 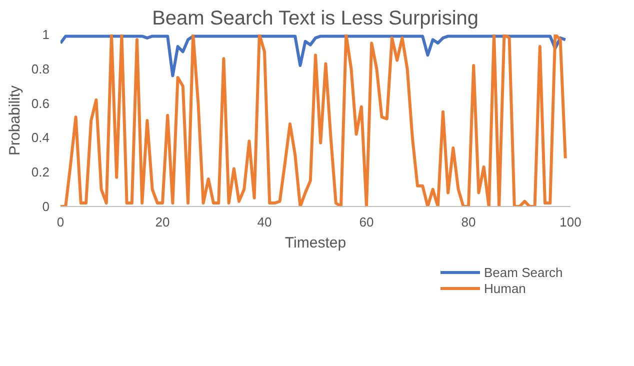 What do you see at coordinates (40, 103) in the screenshot?
I see `y-tick-label: 0.6` at bounding box center [40, 103].